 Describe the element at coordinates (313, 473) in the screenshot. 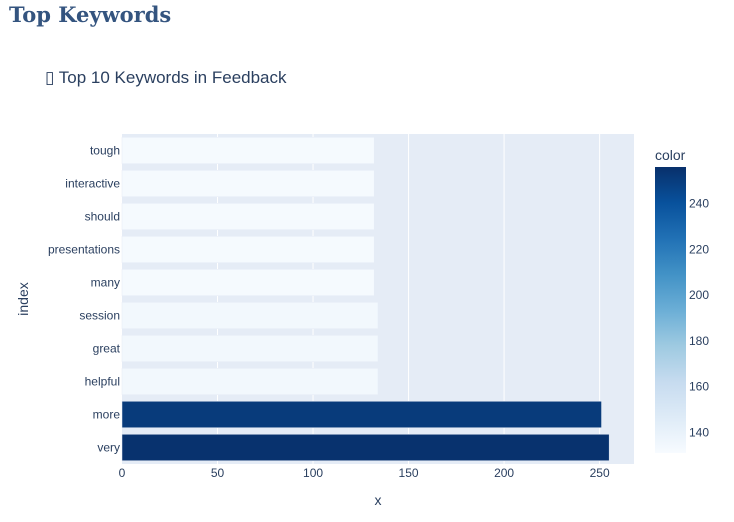

I see `x-tick-label: 100` at that location.